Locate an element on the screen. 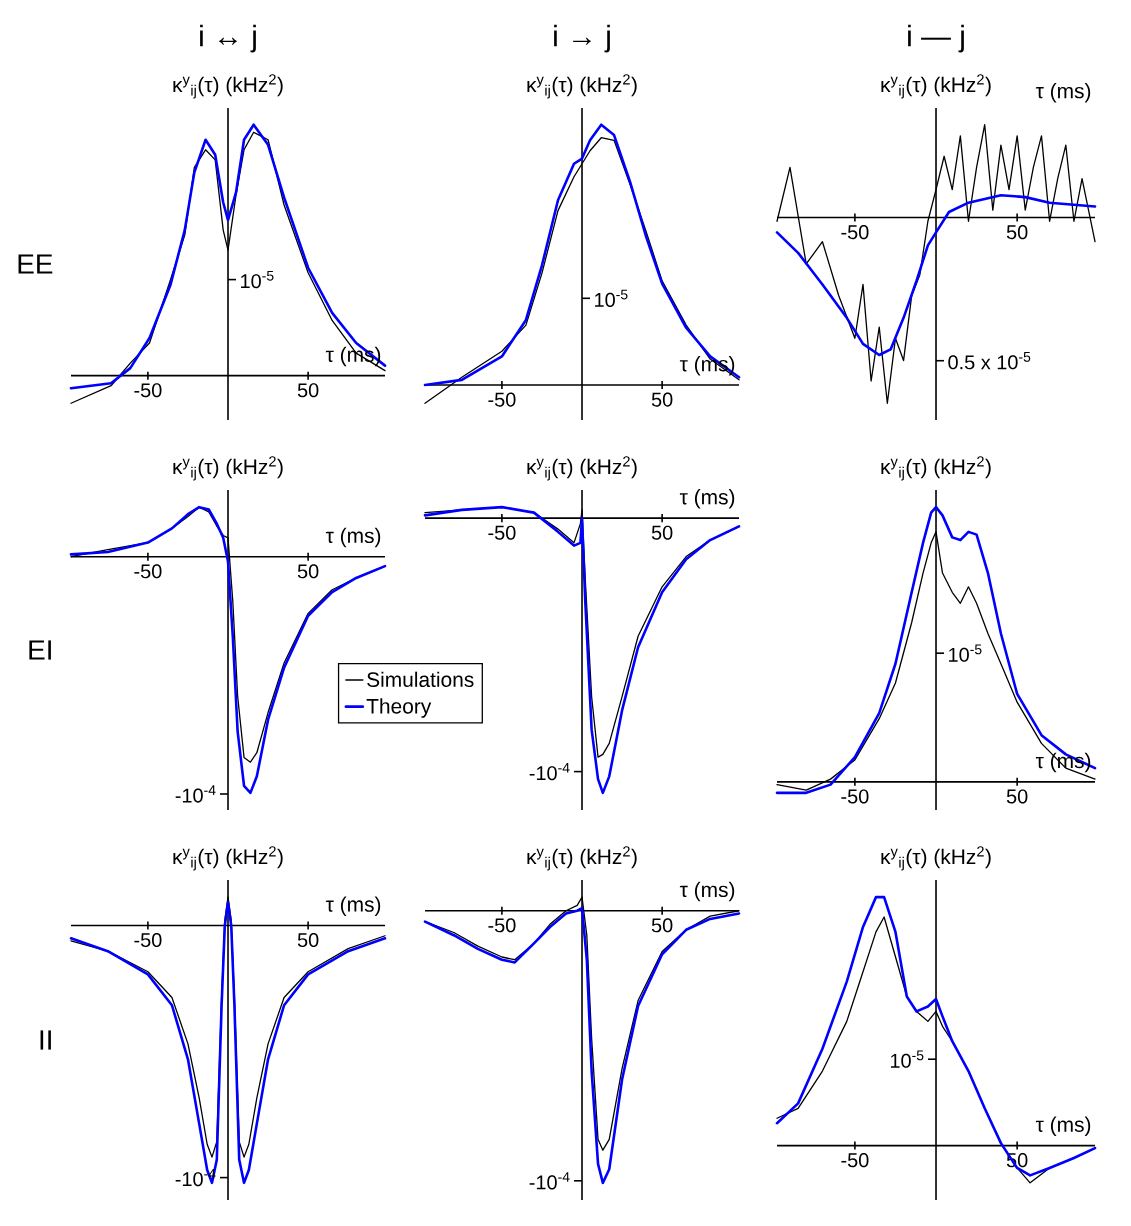 The height and width of the screenshot is (1226, 1131). legend-label: Theory is located at coordinates (399, 708).